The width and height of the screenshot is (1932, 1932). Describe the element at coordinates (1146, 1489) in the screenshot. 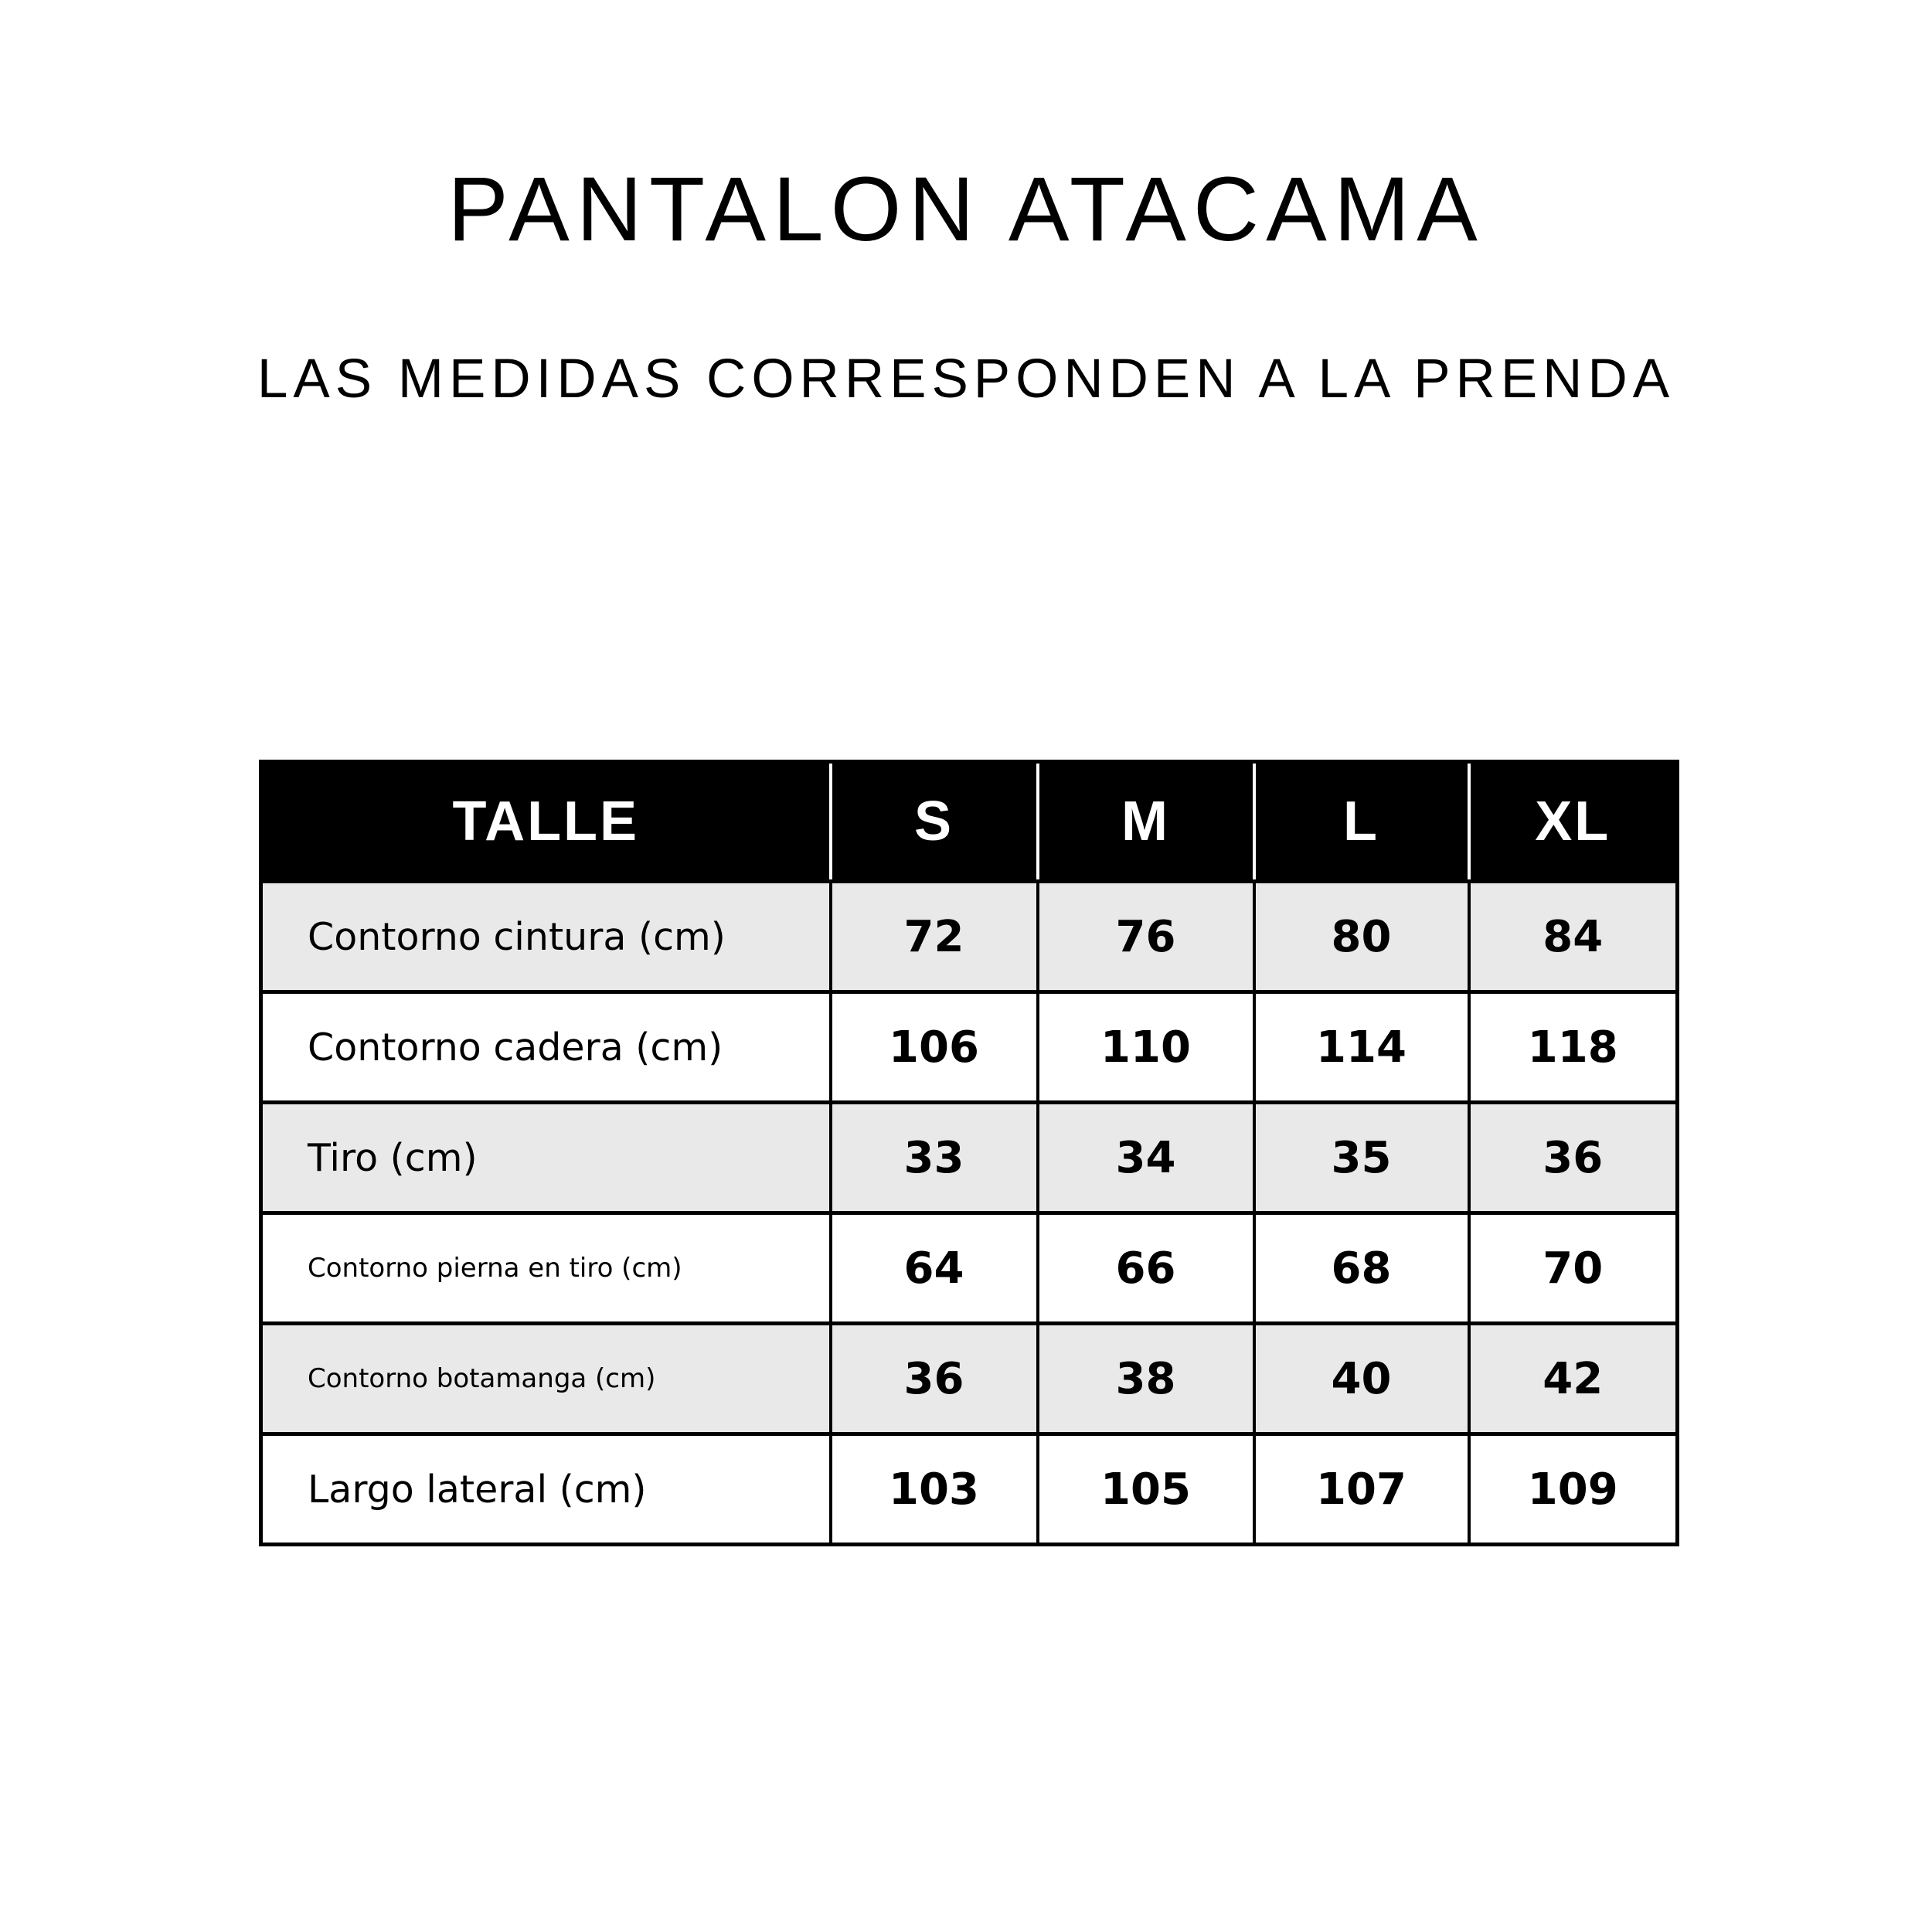

I see `value-cell-m: 105` at that location.